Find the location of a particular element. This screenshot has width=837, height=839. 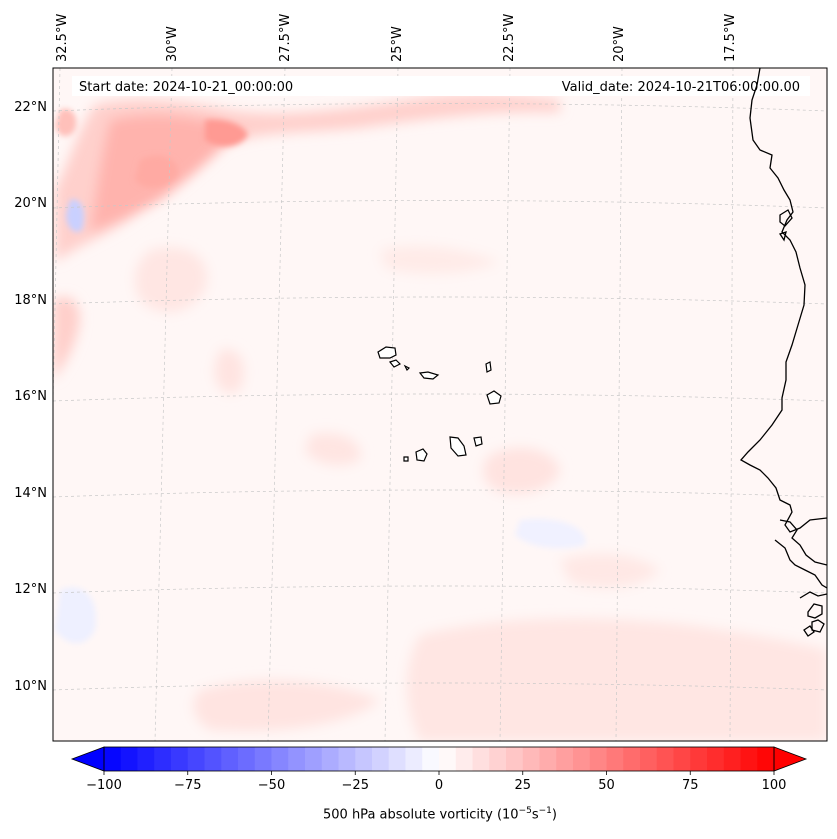

colorbar-tick-label: 0 is located at coordinates (439, 785).